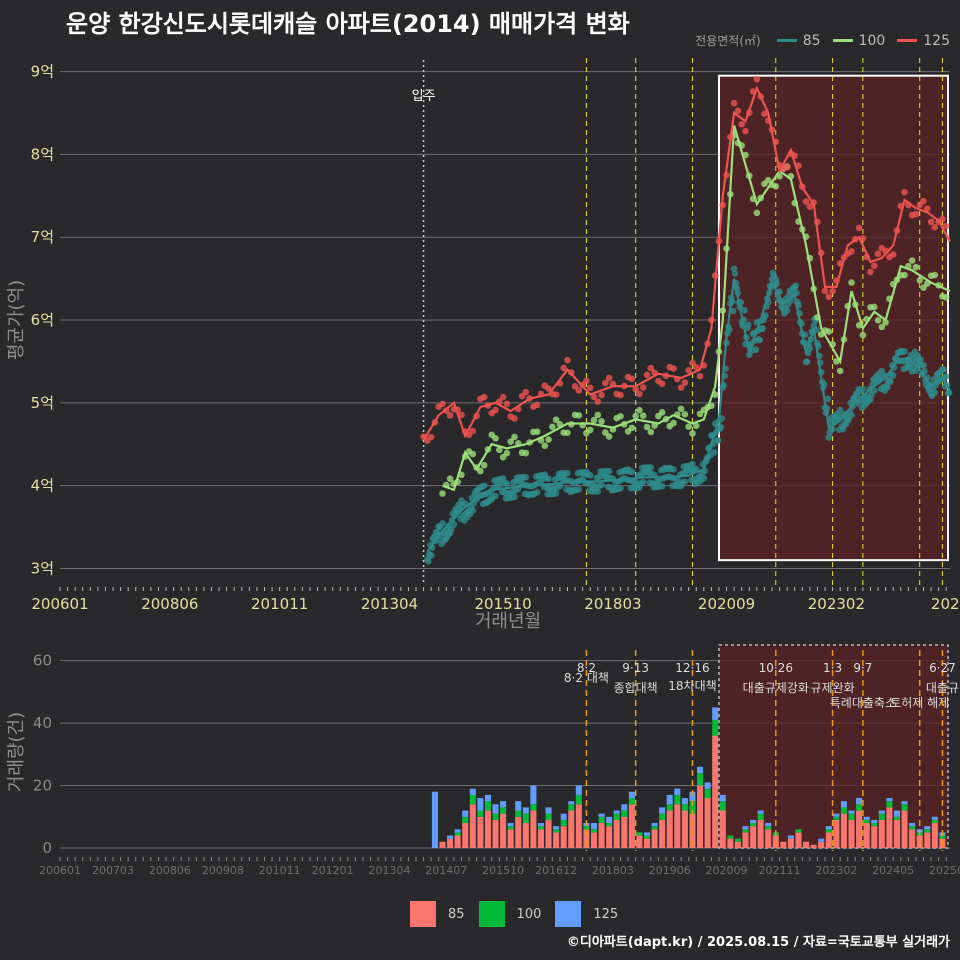  What do you see at coordinates (692, 685) in the screenshot?
I see `policy-text-label: 18차대책` at bounding box center [692, 685].